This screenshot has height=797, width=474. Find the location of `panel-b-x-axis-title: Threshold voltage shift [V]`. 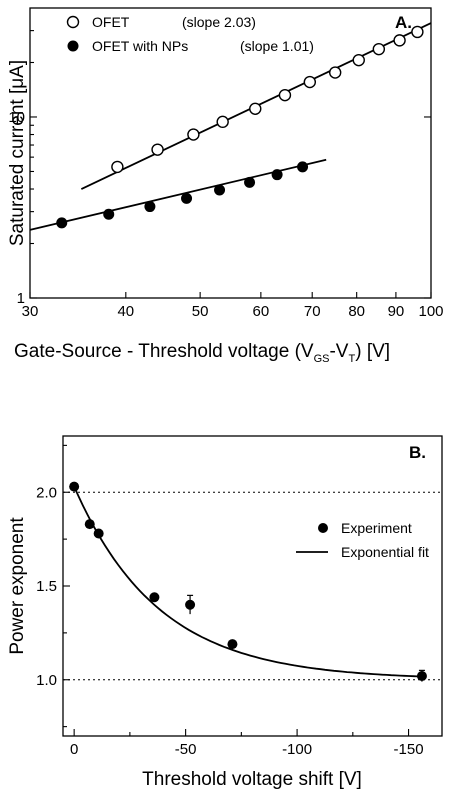

panel-b-x-axis-title: Threshold voltage shift [V] is located at coordinates (252, 779).